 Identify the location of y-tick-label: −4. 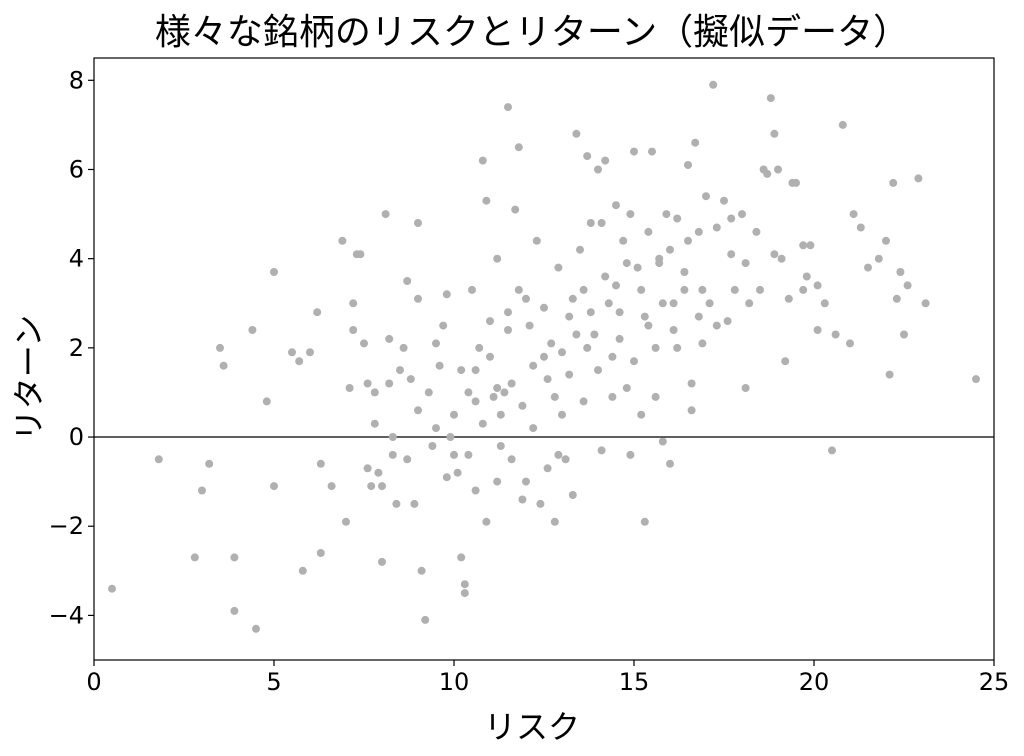
(66, 615).